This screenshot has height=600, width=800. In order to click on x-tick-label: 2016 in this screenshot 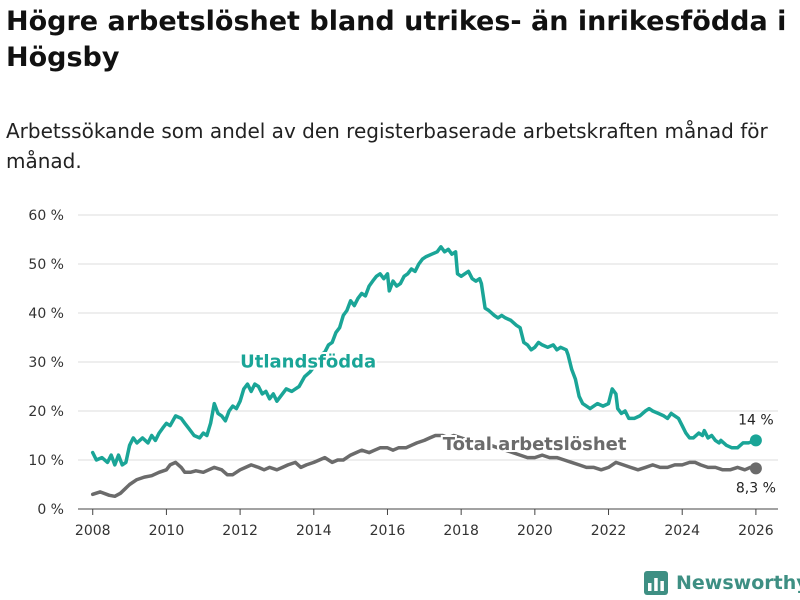, I will do `click(388, 531)`.